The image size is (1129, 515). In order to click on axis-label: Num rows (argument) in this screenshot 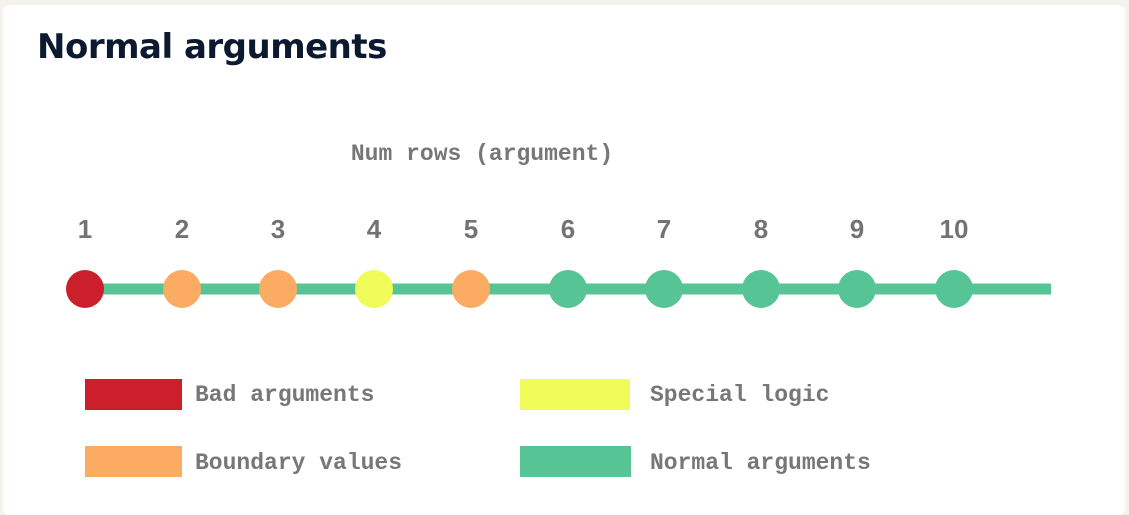, I will do `click(482, 154)`.